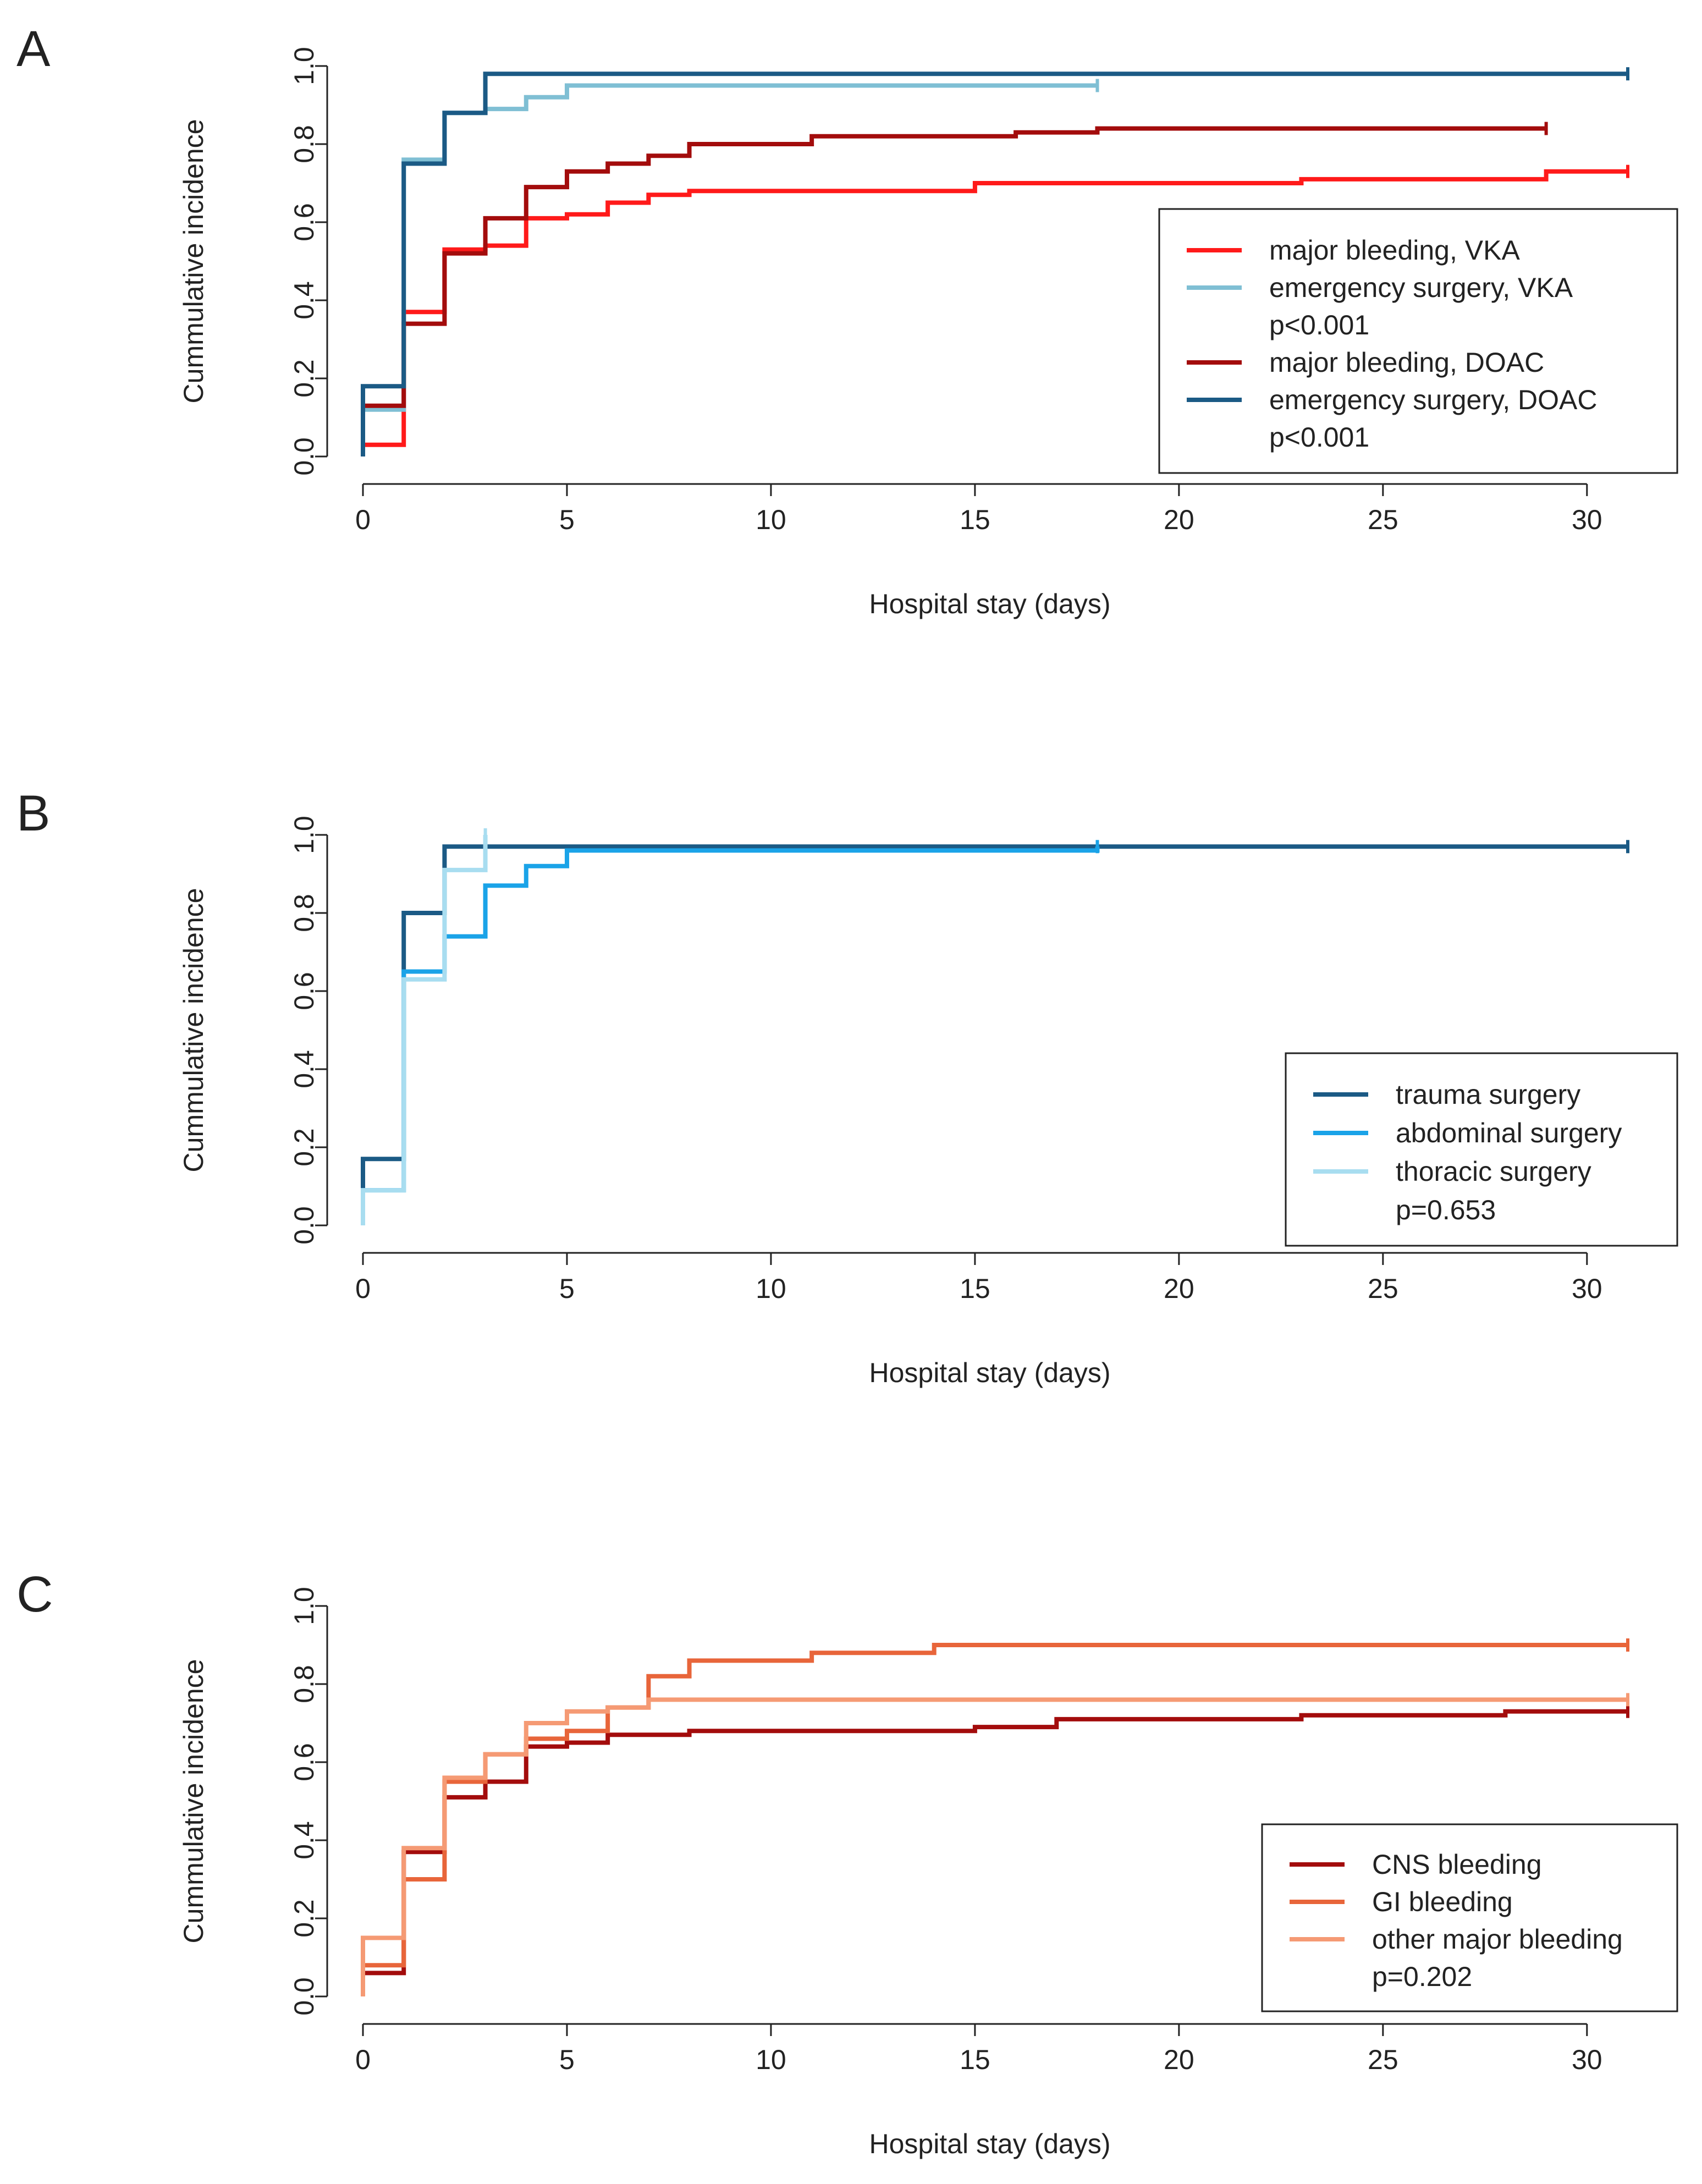 The height and width of the screenshot is (2184, 1702). I want to click on legend-label: major bleeding, VKA, so click(1394, 251).